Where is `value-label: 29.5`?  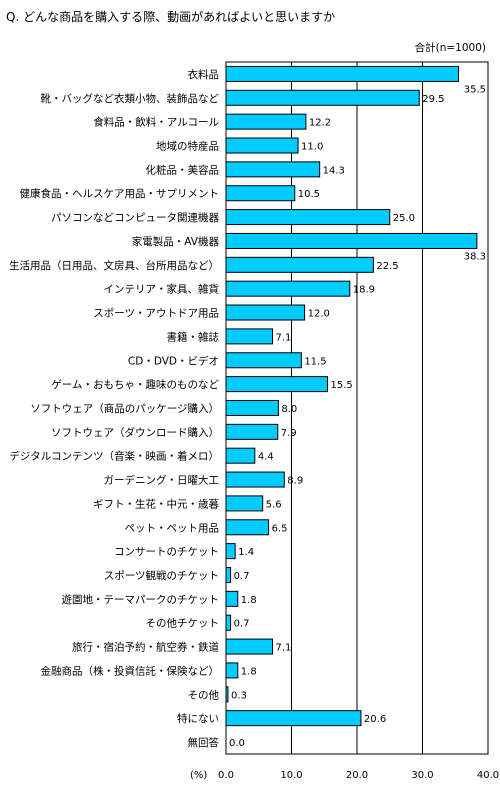
value-label: 29.5 is located at coordinates (433, 99).